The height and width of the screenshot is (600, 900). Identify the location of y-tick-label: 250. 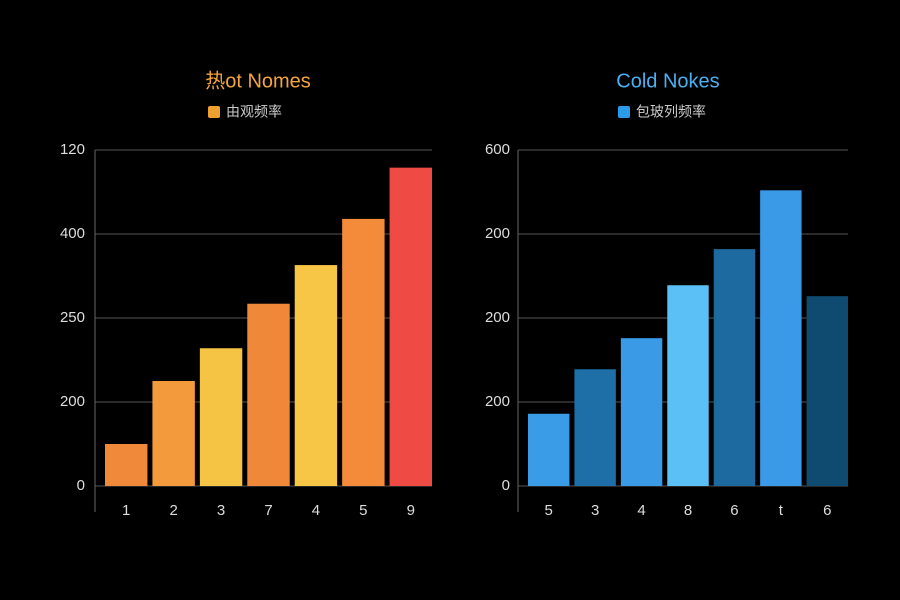
(72, 317).